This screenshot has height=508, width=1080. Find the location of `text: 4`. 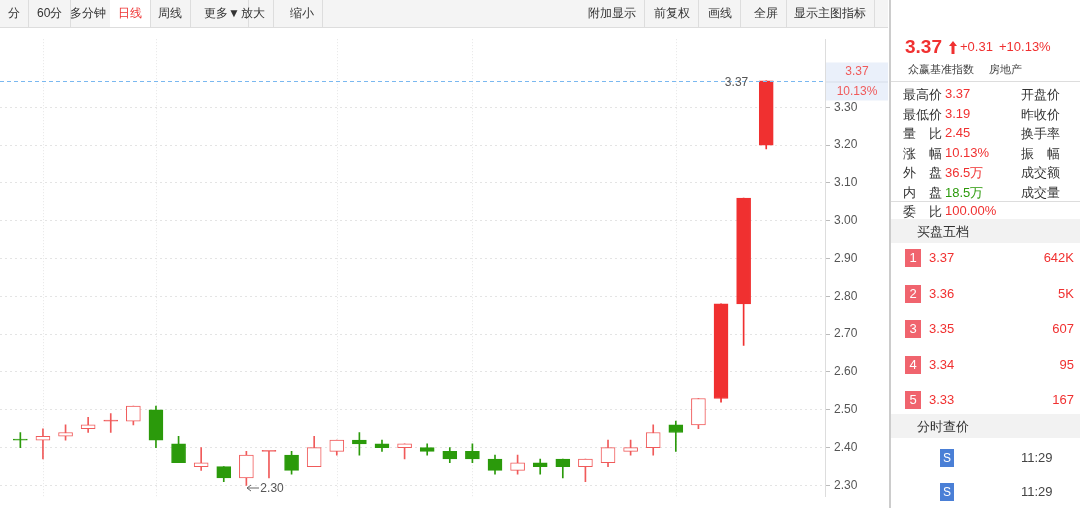

text: 4 is located at coordinates (913, 364).